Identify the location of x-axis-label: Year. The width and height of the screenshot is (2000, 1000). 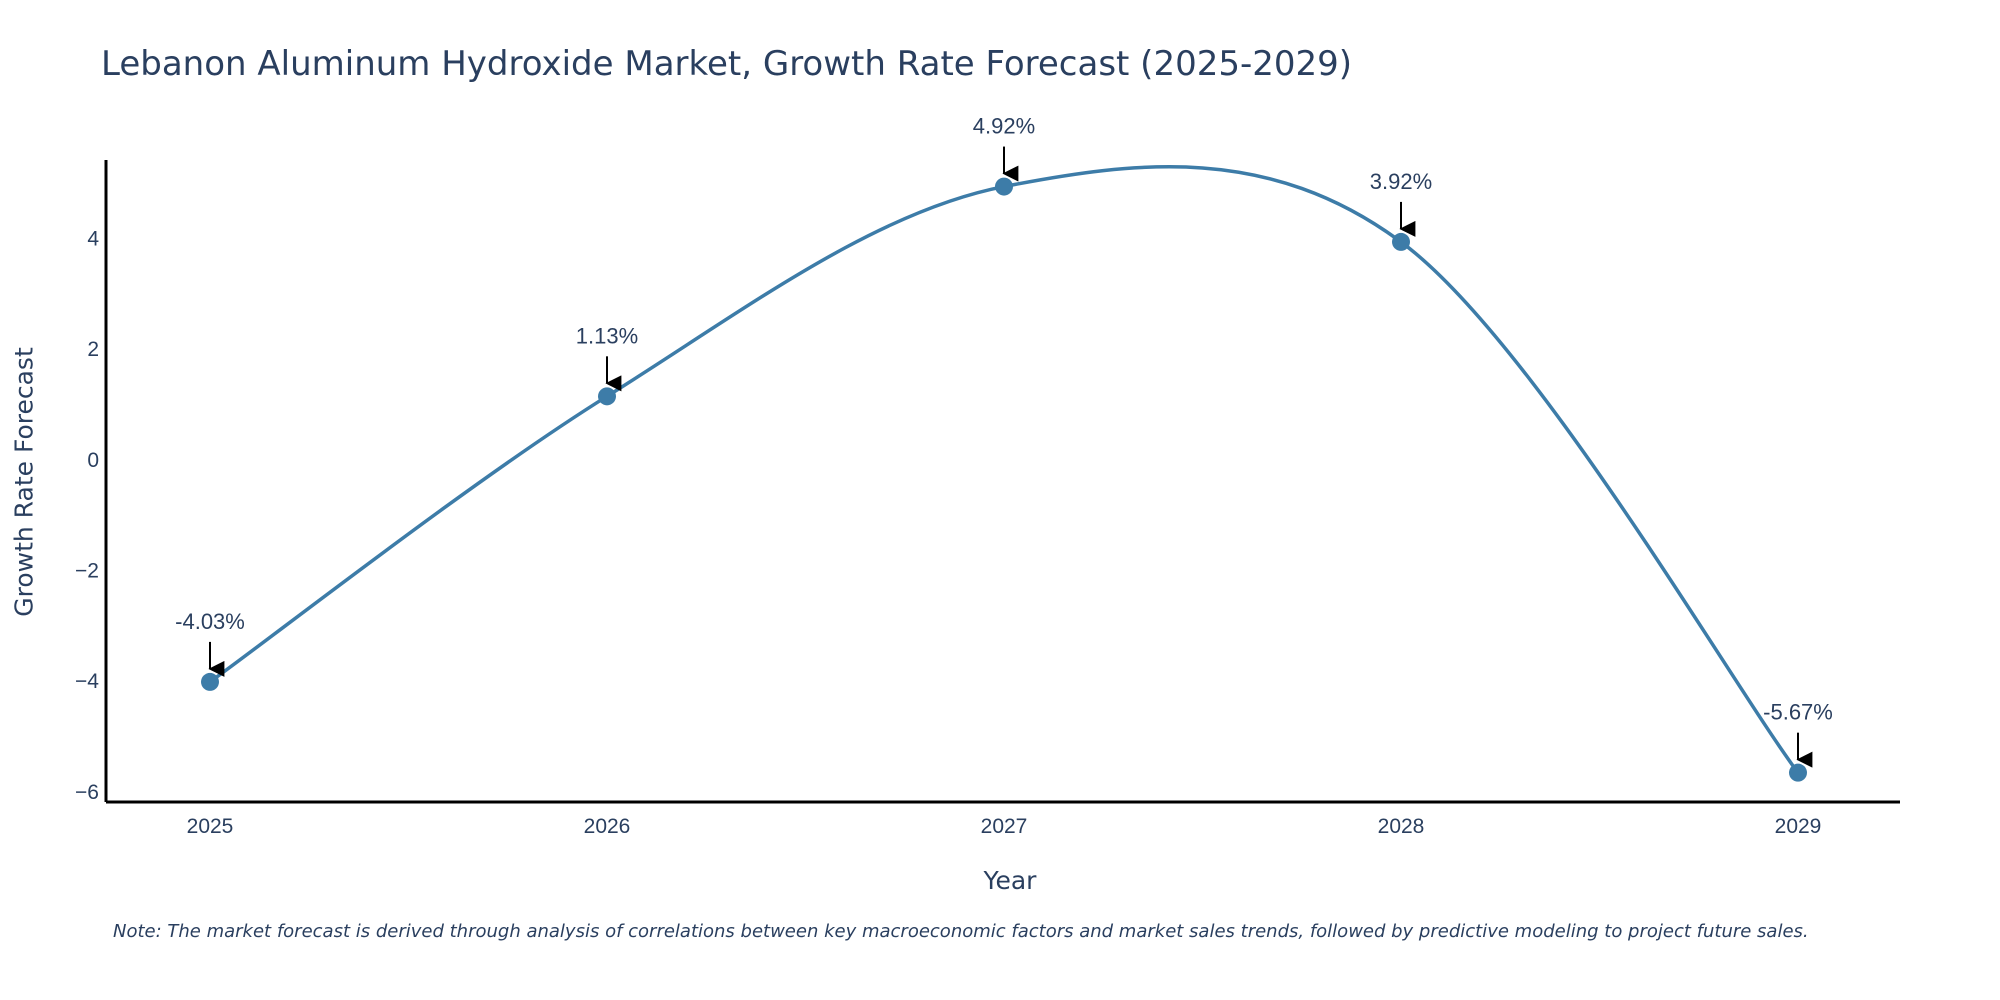
(1010, 880).